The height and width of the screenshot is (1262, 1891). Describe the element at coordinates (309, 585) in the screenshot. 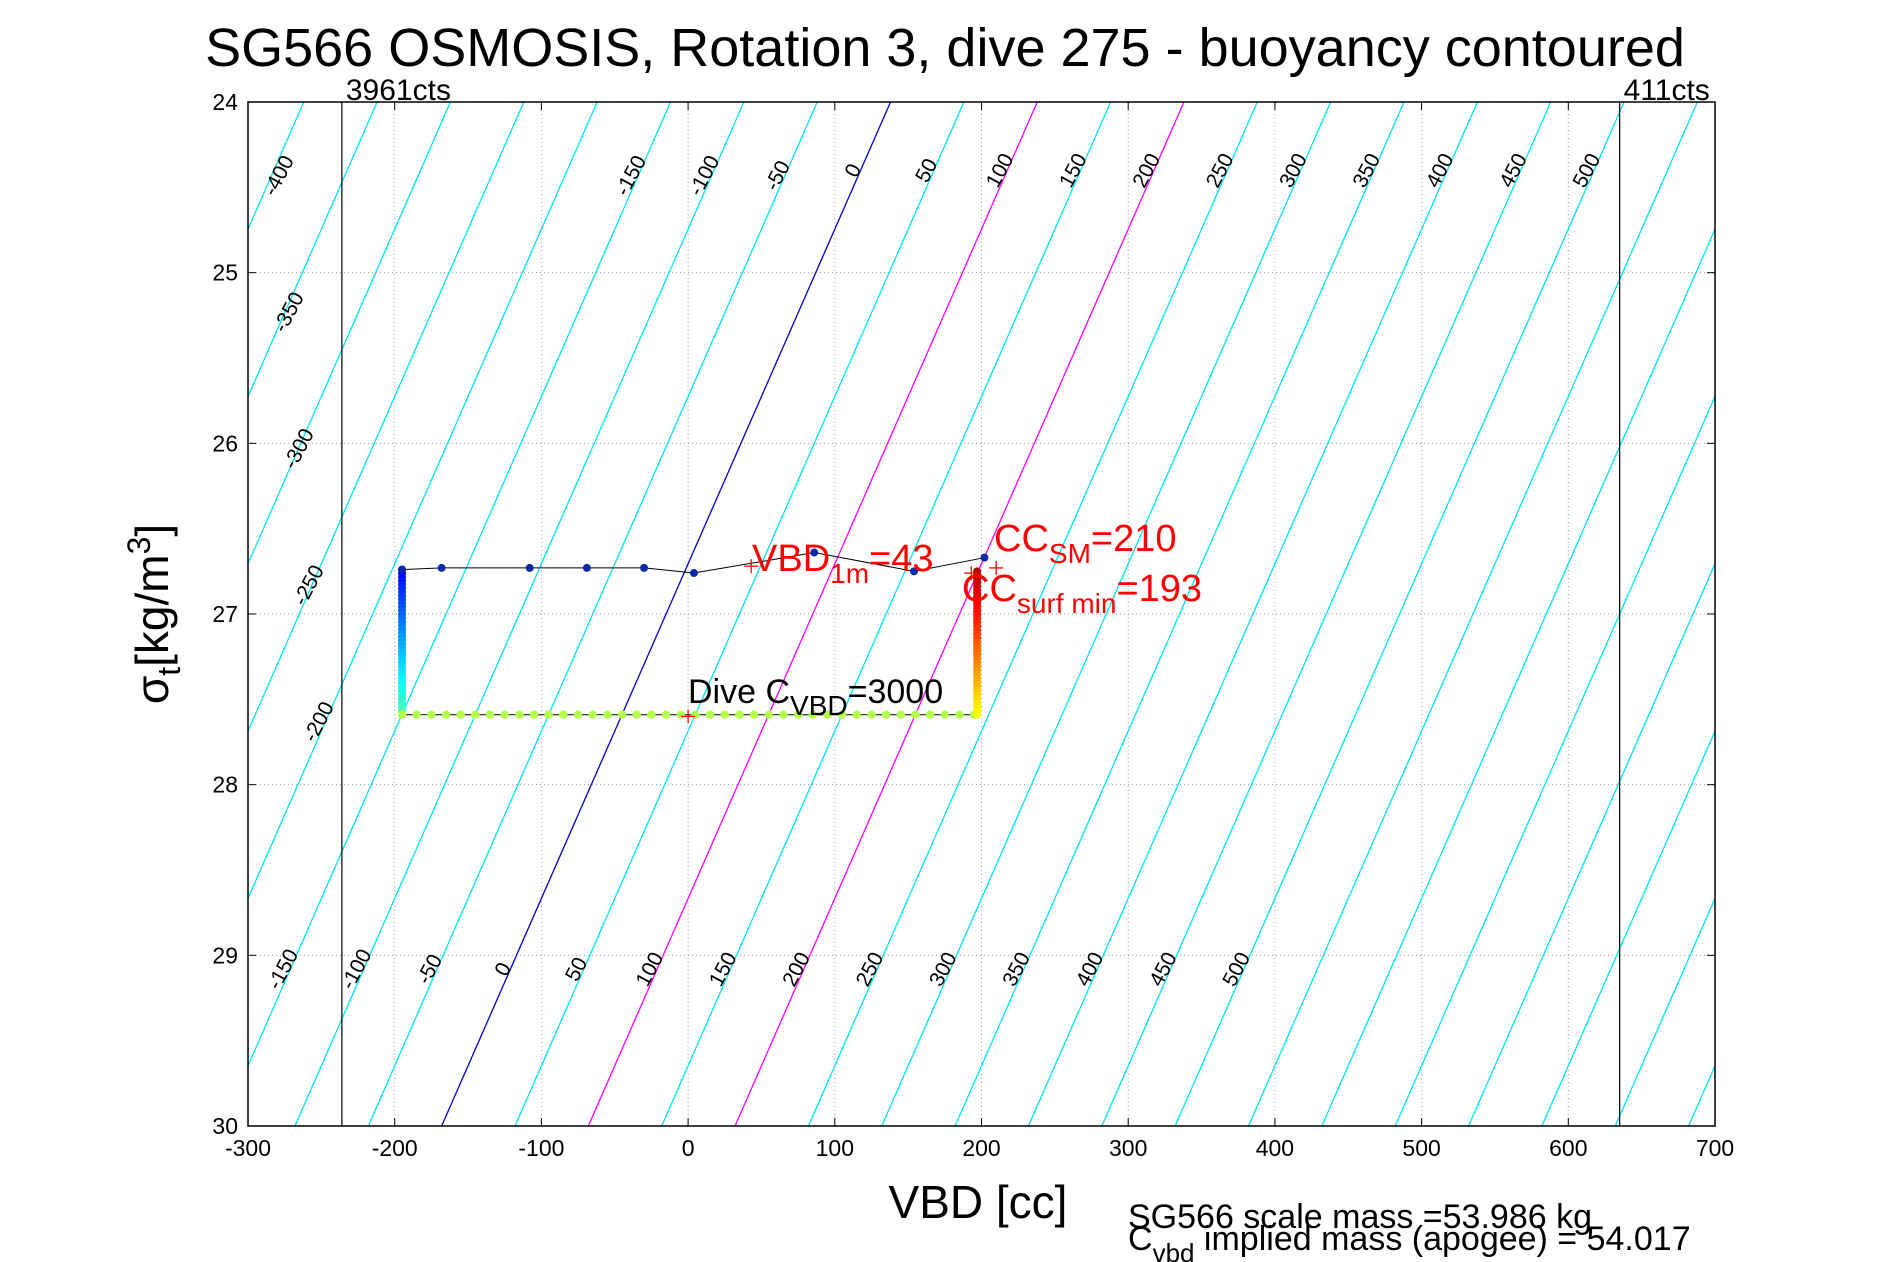

I see `contour-label: -250` at that location.